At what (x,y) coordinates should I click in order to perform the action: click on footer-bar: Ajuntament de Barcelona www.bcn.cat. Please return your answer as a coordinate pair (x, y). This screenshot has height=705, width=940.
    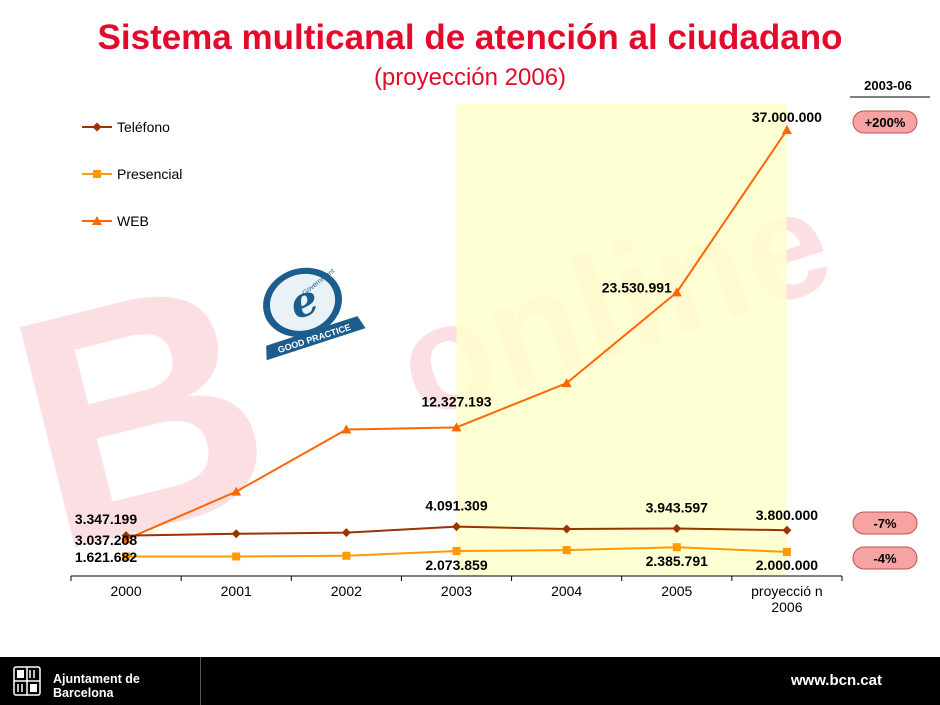
    Looking at the image, I should click on (470, 681).